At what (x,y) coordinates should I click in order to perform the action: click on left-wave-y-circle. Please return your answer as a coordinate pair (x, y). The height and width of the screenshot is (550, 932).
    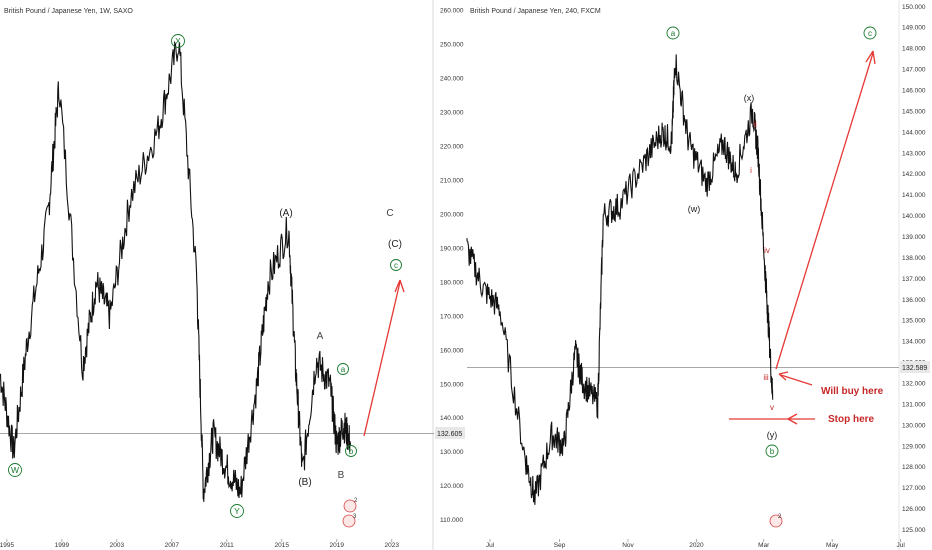
    Looking at the image, I should click on (237, 511).